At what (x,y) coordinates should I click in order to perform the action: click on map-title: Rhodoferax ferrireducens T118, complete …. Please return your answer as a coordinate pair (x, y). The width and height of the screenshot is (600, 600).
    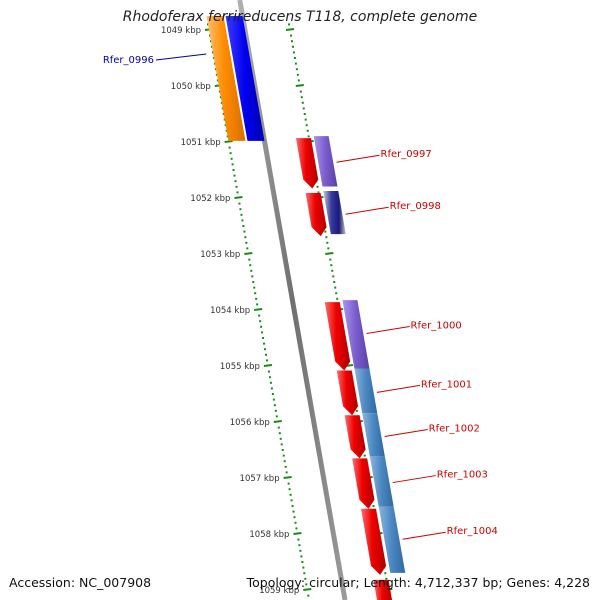
    Looking at the image, I should click on (300, 17).